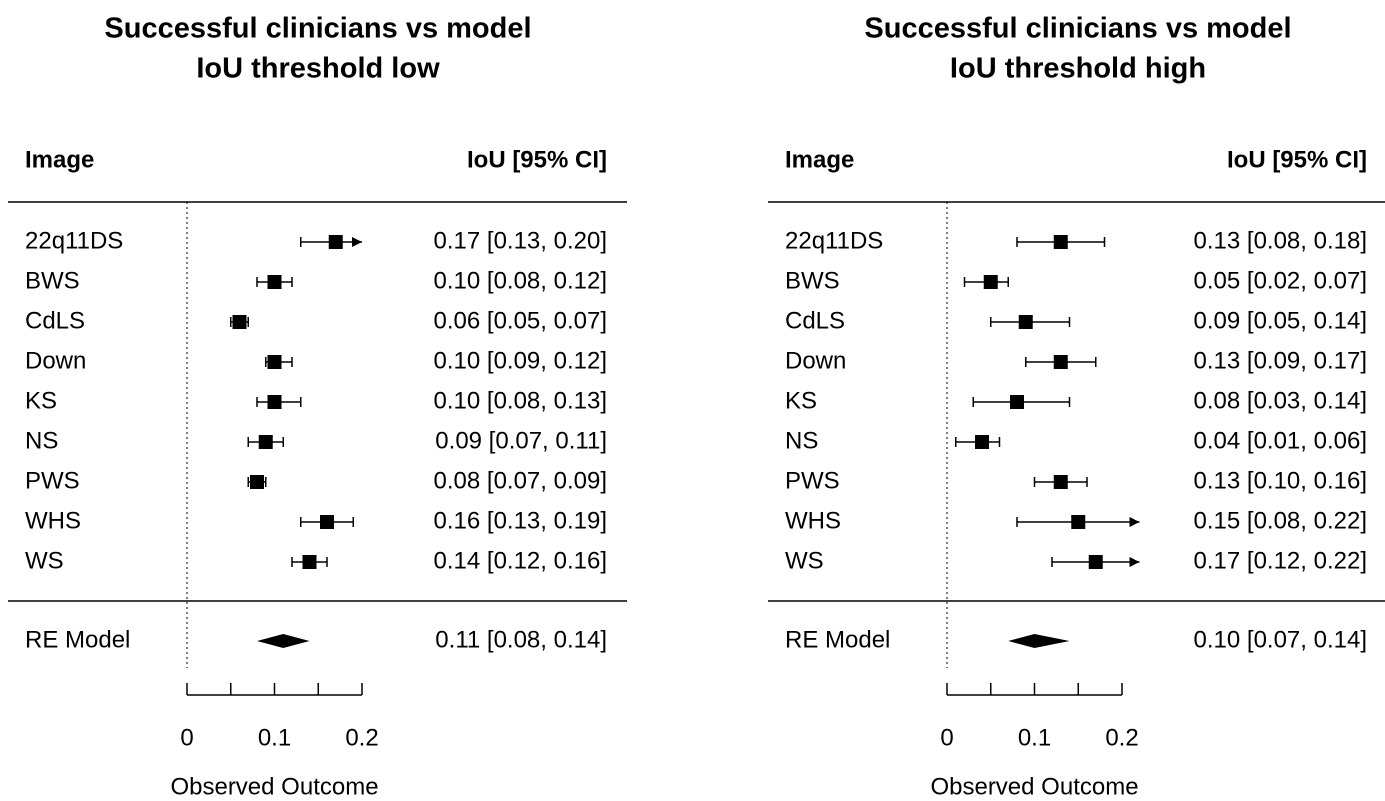  Describe the element at coordinates (1280, 280) in the screenshot. I see `value-label: 0.05 [0.02, 0.07]` at that location.